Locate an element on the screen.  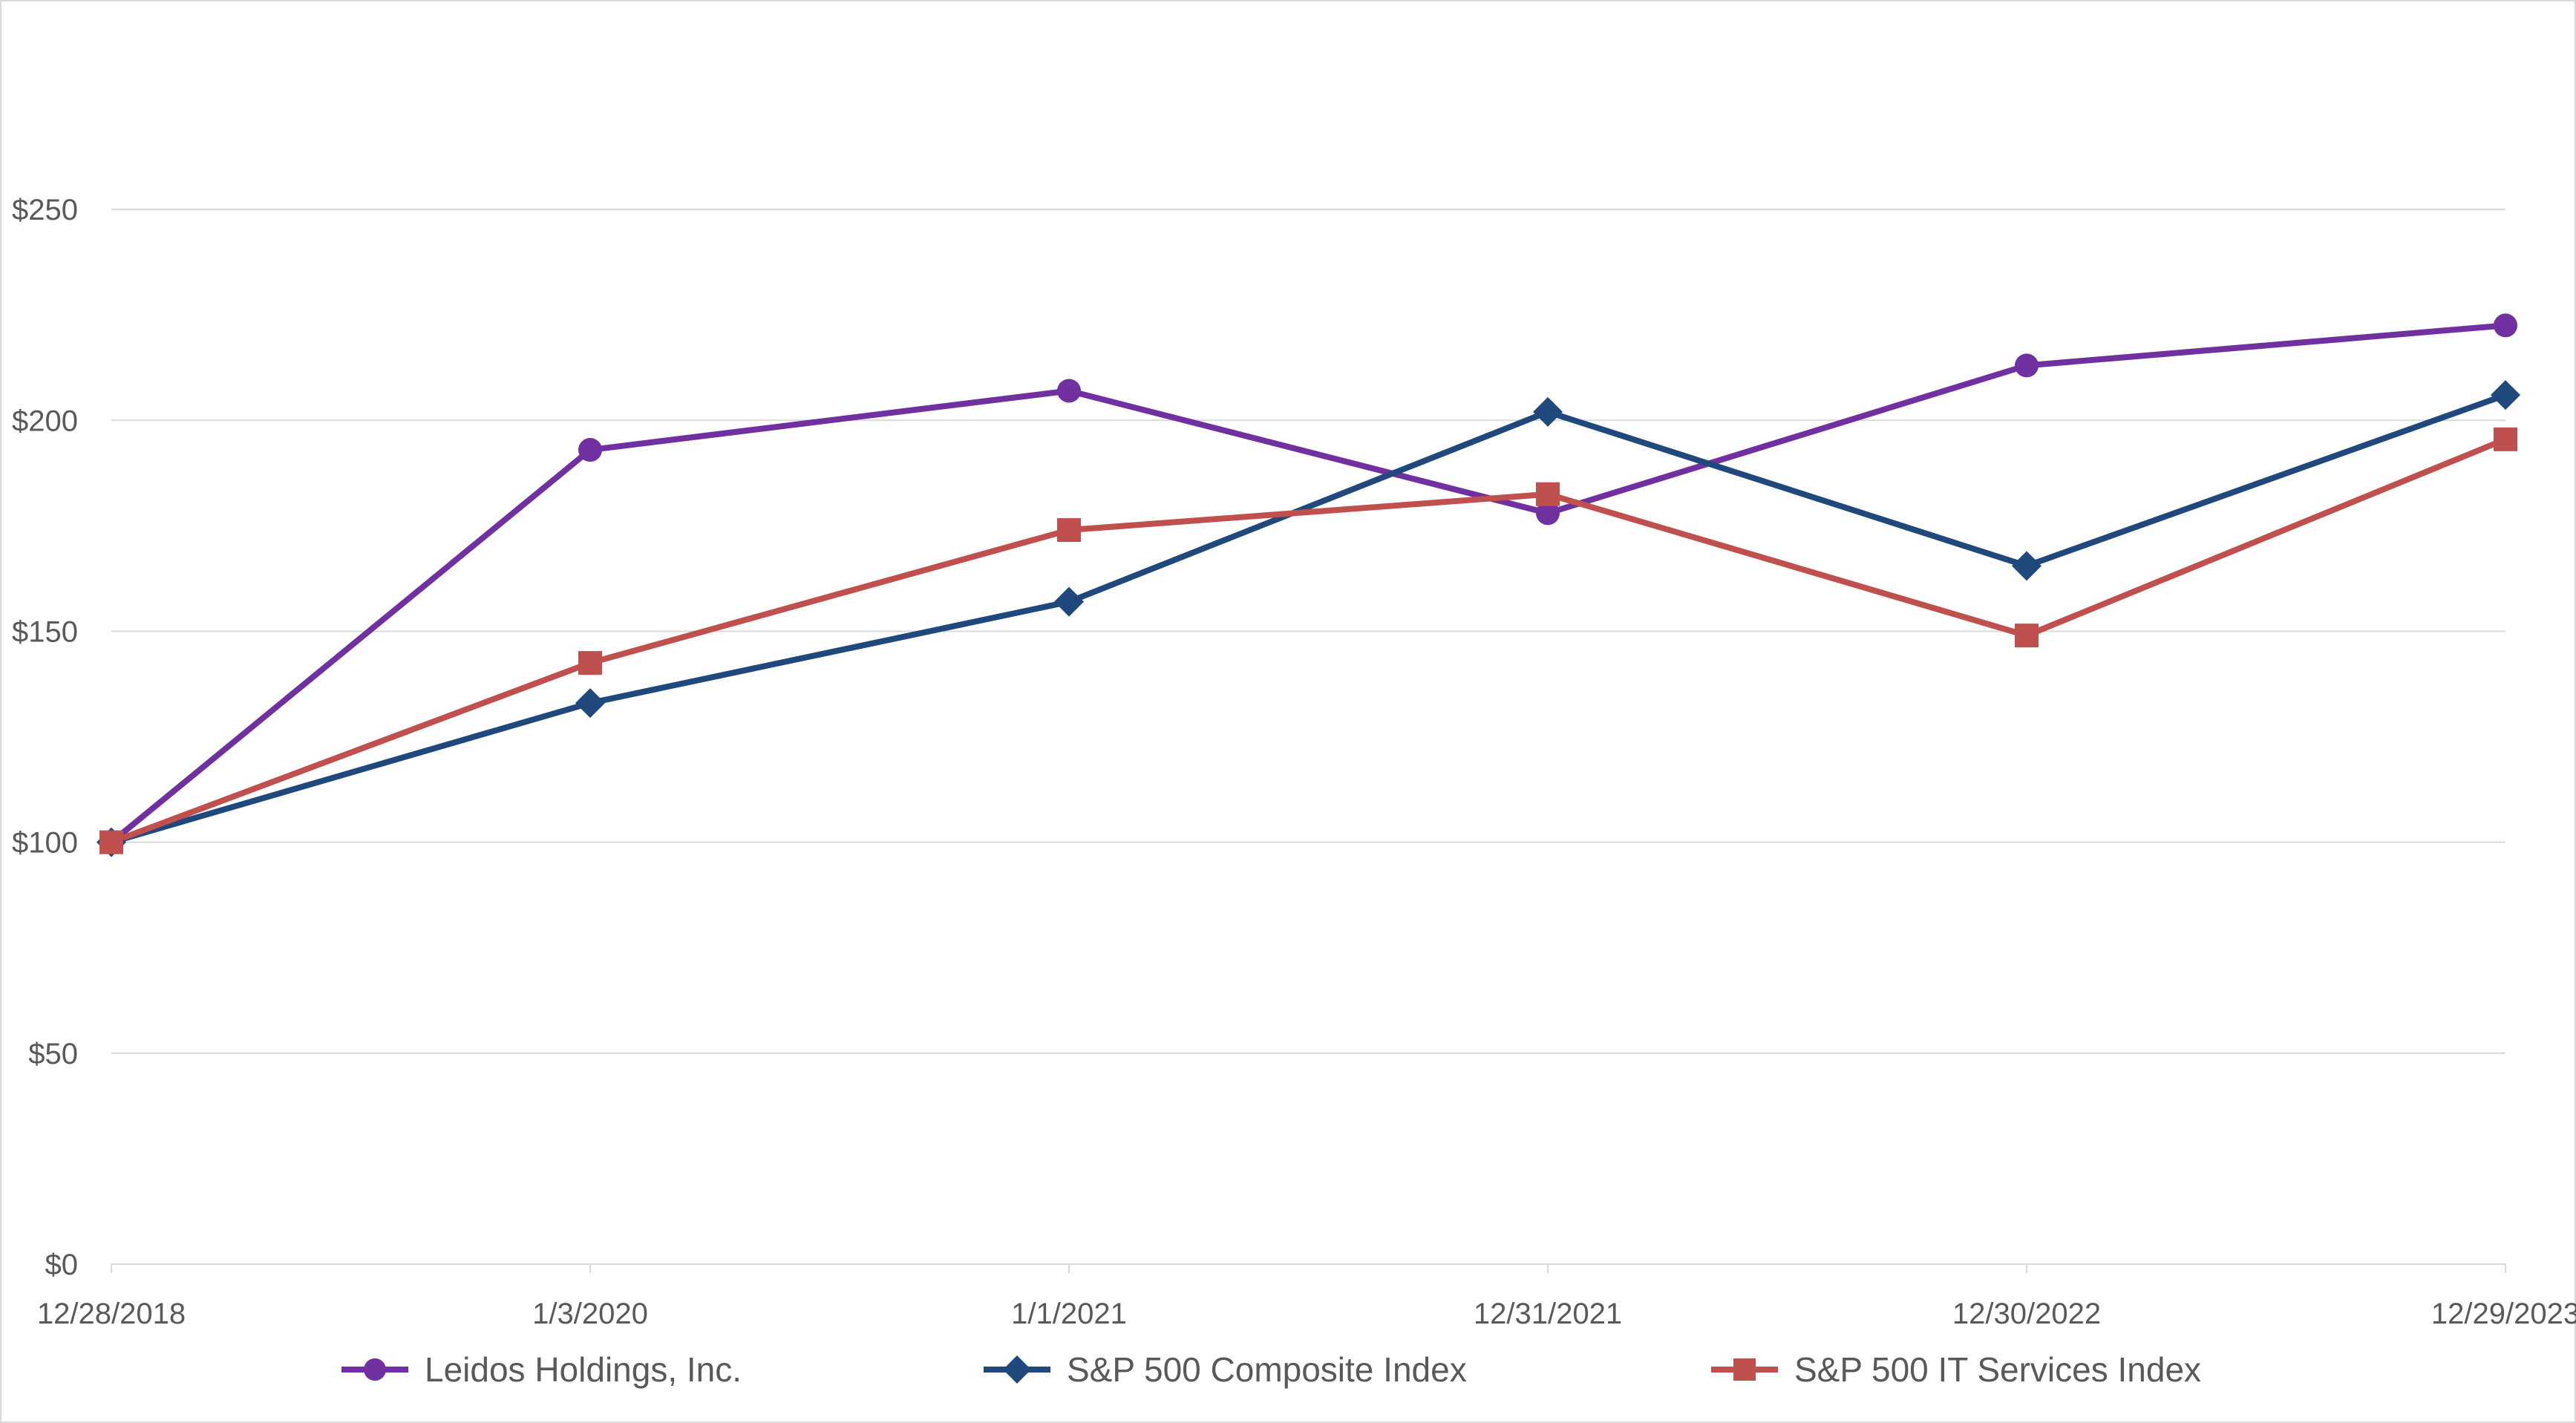
axes is located at coordinates (1309, 1268).